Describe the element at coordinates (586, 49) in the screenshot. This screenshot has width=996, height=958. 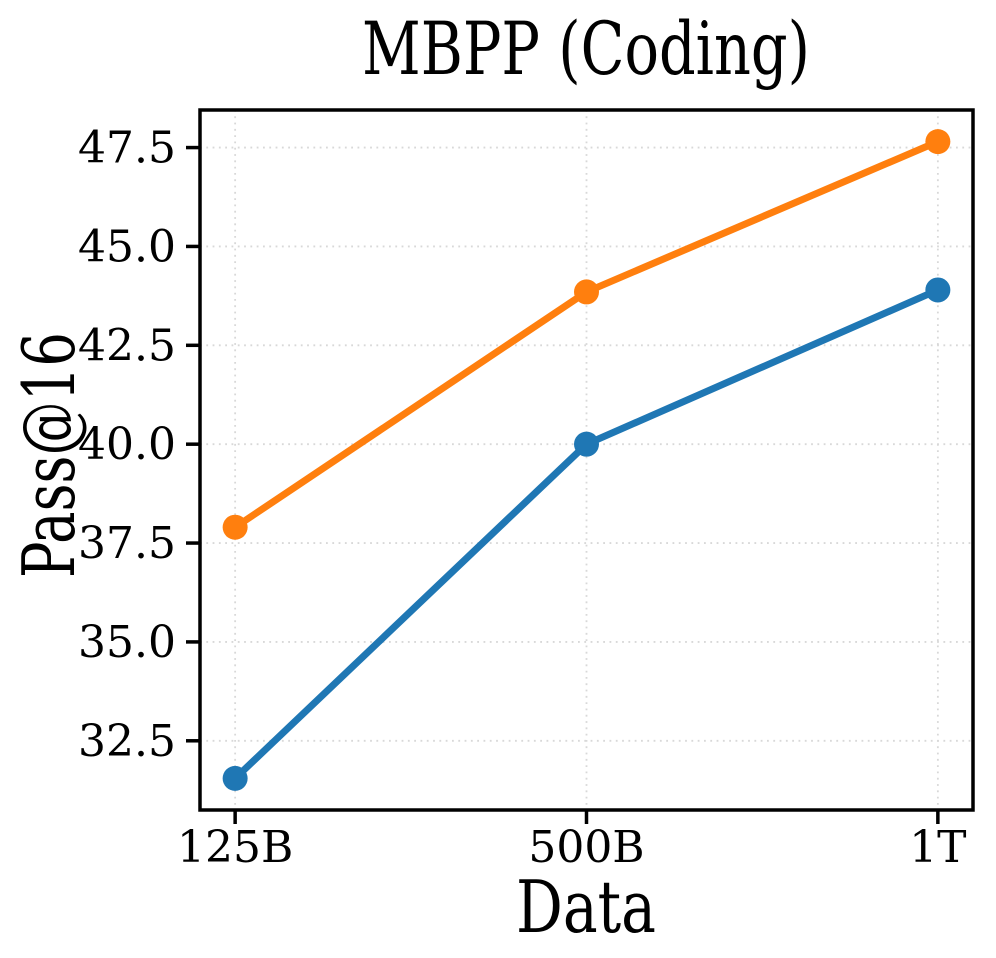
I see `chart-title: MBPP (Coding)` at that location.